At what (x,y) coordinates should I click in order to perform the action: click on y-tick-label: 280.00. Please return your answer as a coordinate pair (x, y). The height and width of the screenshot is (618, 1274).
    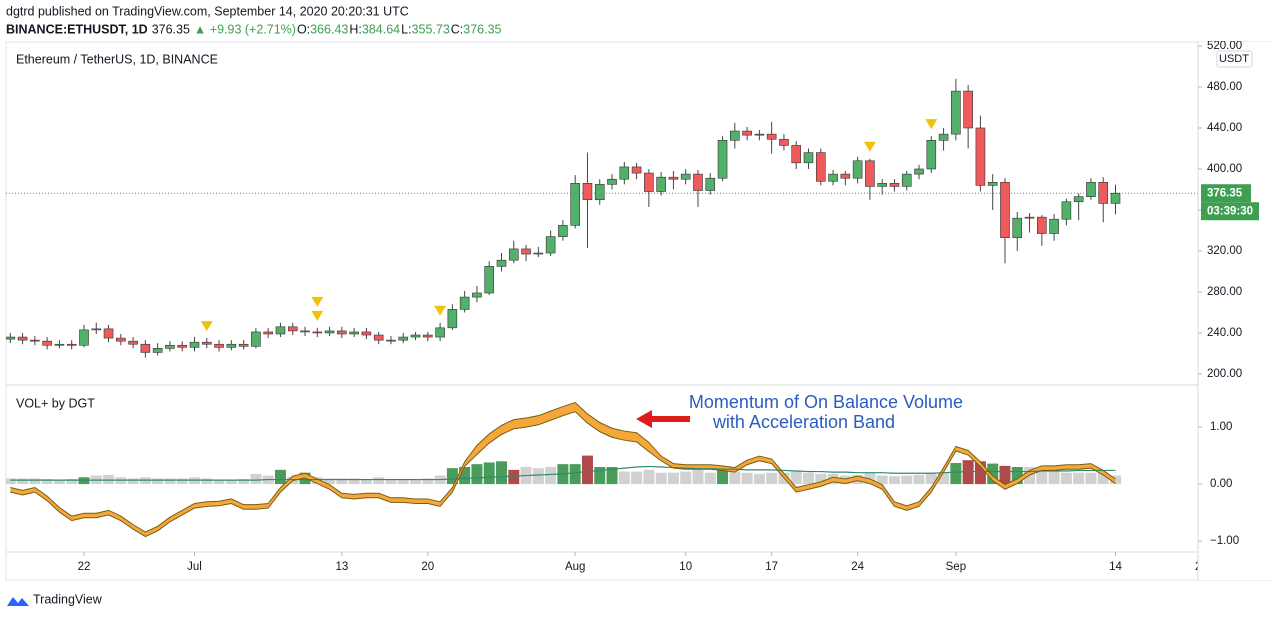
    Looking at the image, I should click on (1224, 292).